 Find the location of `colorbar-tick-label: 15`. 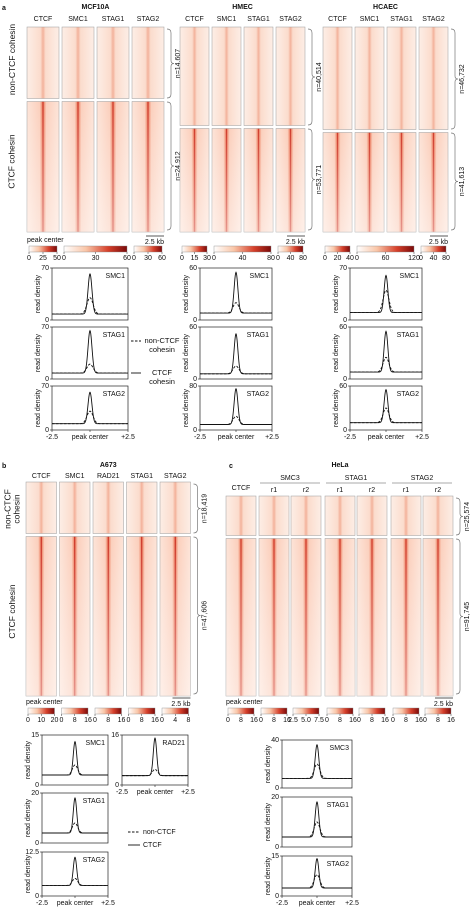

colorbar-tick-label: 15 is located at coordinates (195, 258).